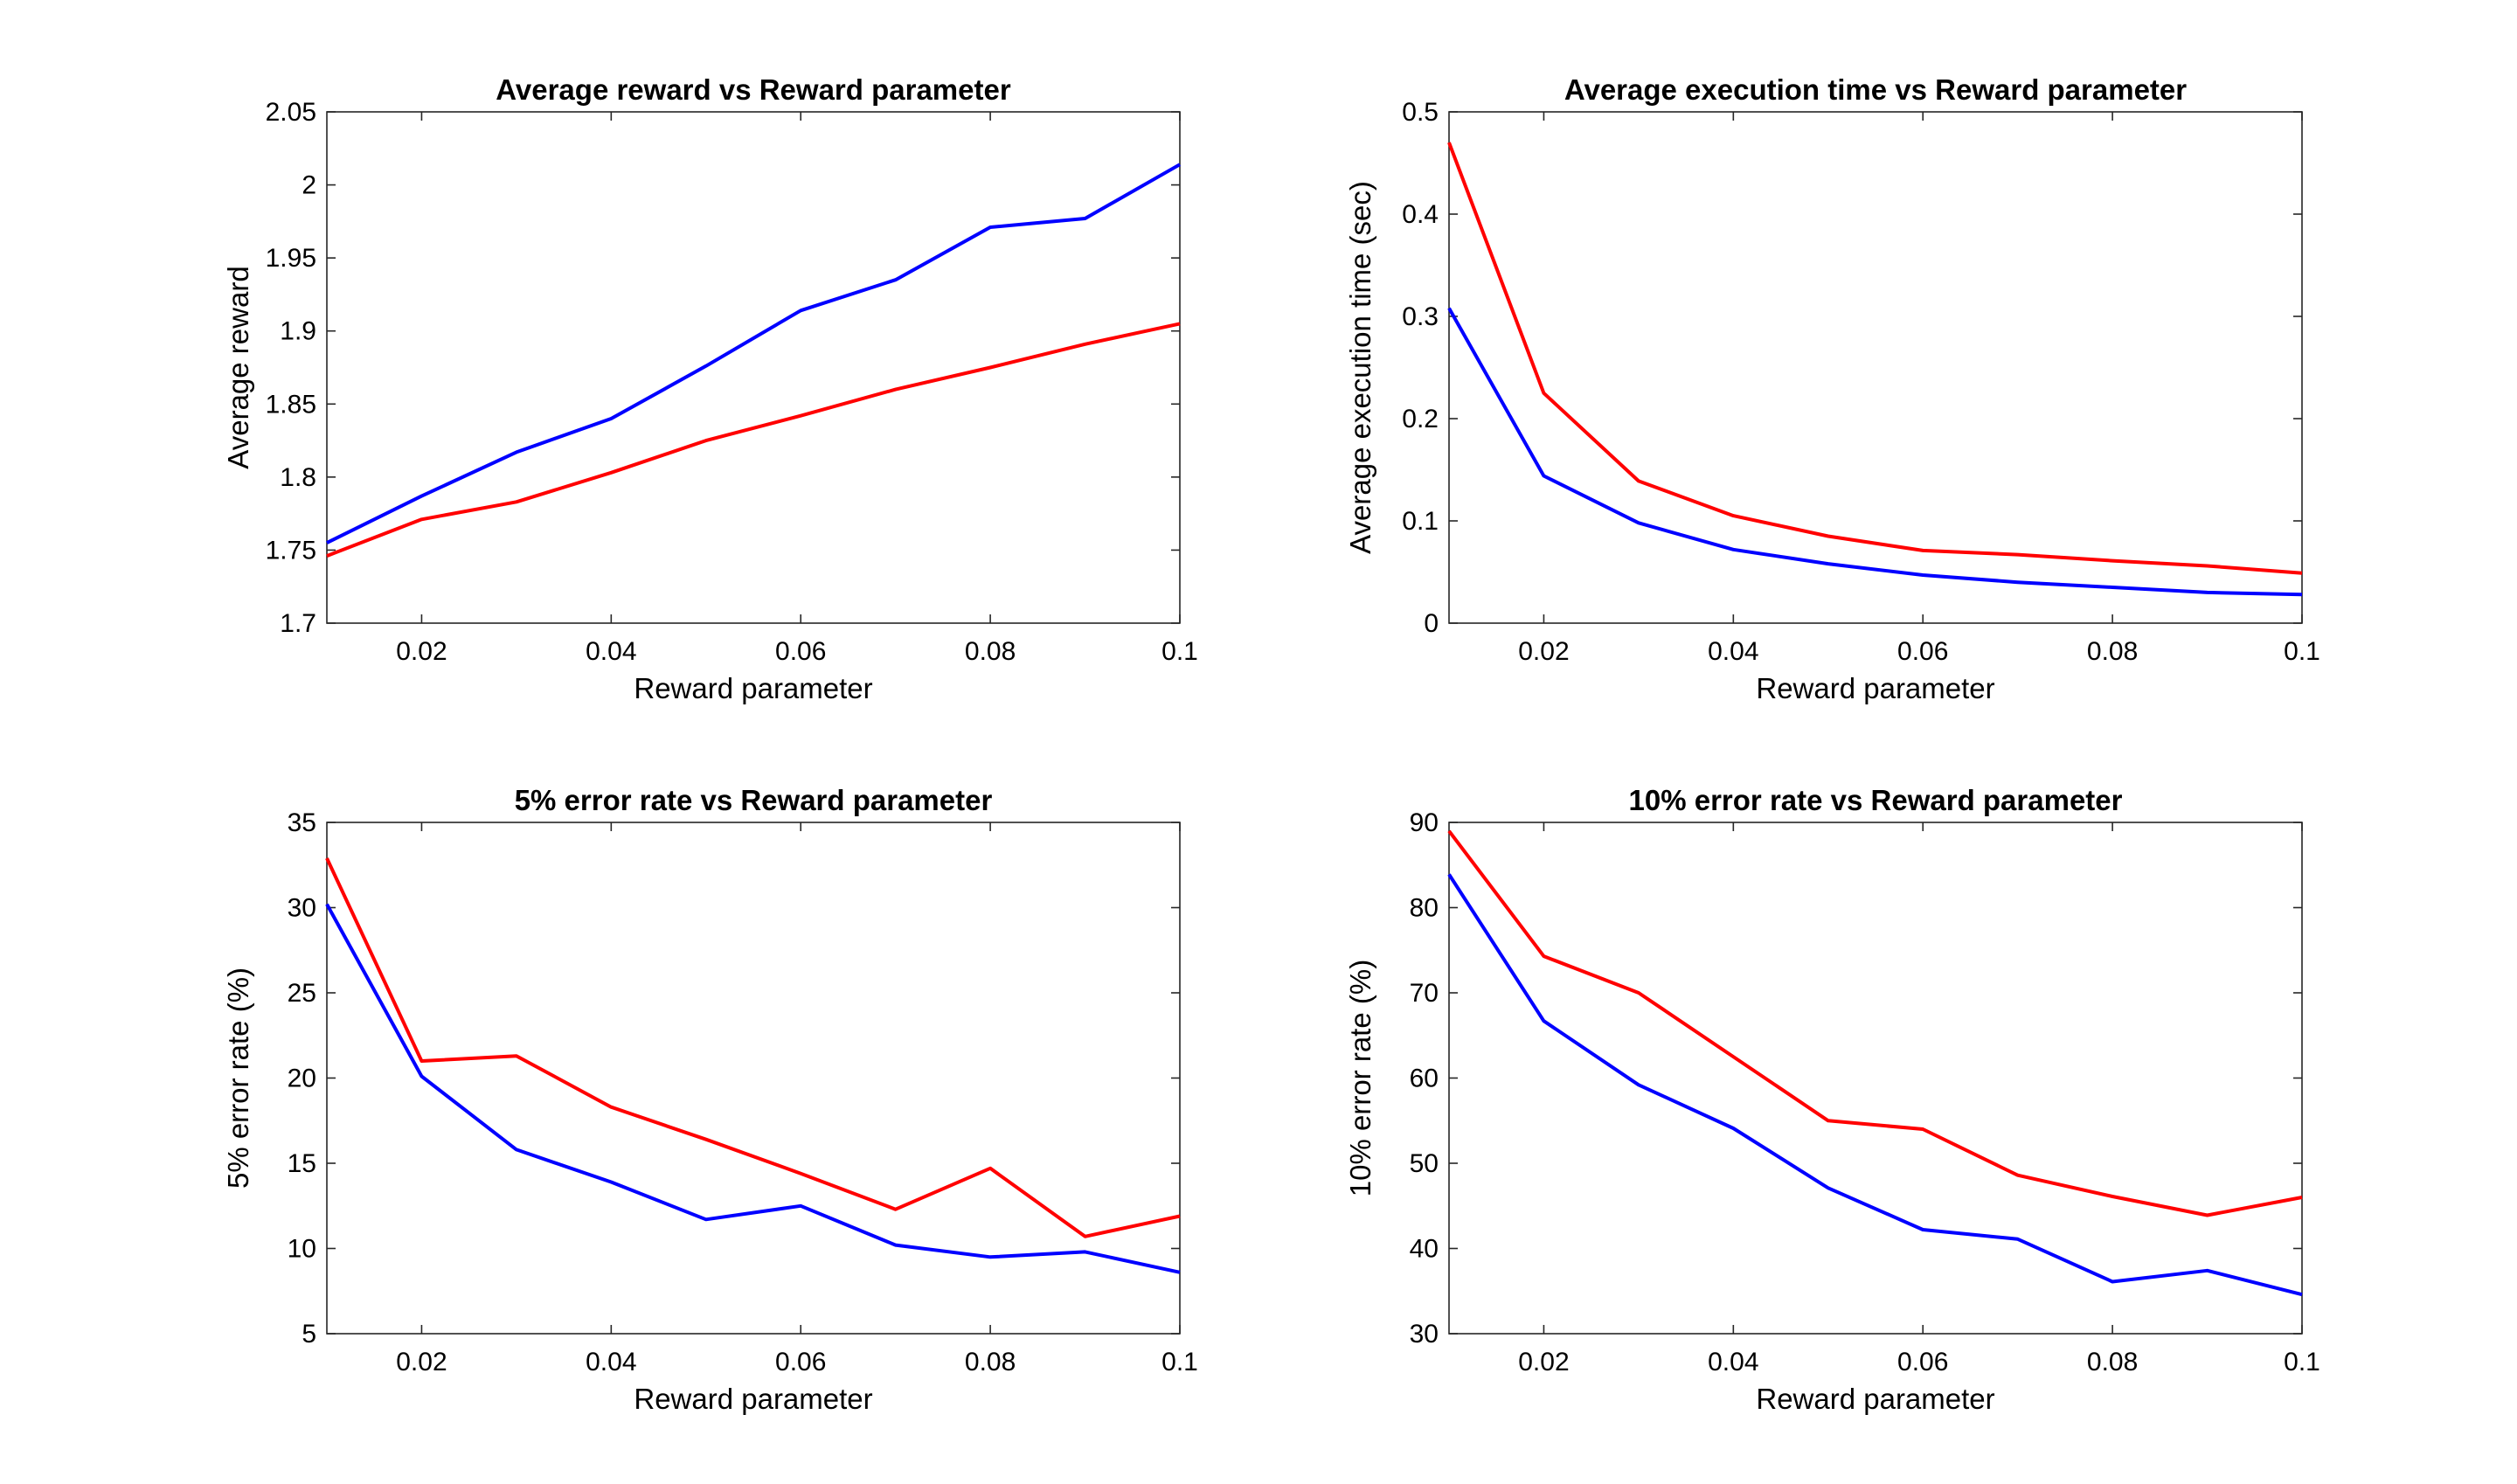 This screenshot has height=1484, width=2517. What do you see at coordinates (1420, 419) in the screenshot?
I see `y-tick-label: 0.2` at bounding box center [1420, 419].